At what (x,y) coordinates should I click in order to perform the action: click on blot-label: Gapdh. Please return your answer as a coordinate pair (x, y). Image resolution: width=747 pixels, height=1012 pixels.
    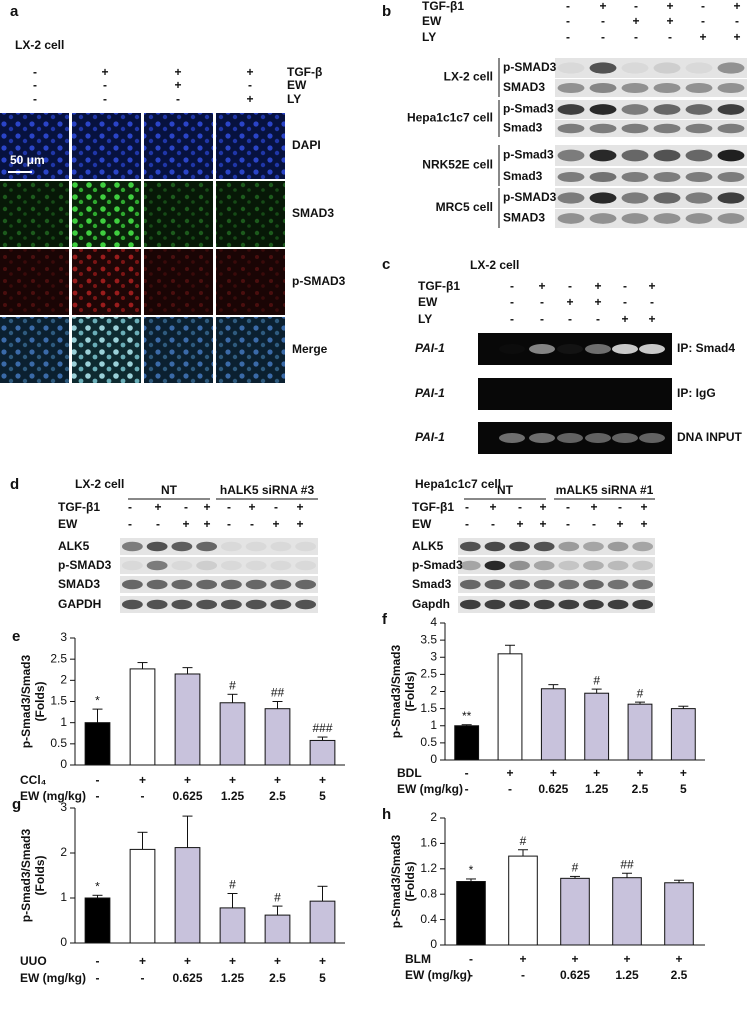
    Looking at the image, I should click on (431, 604).